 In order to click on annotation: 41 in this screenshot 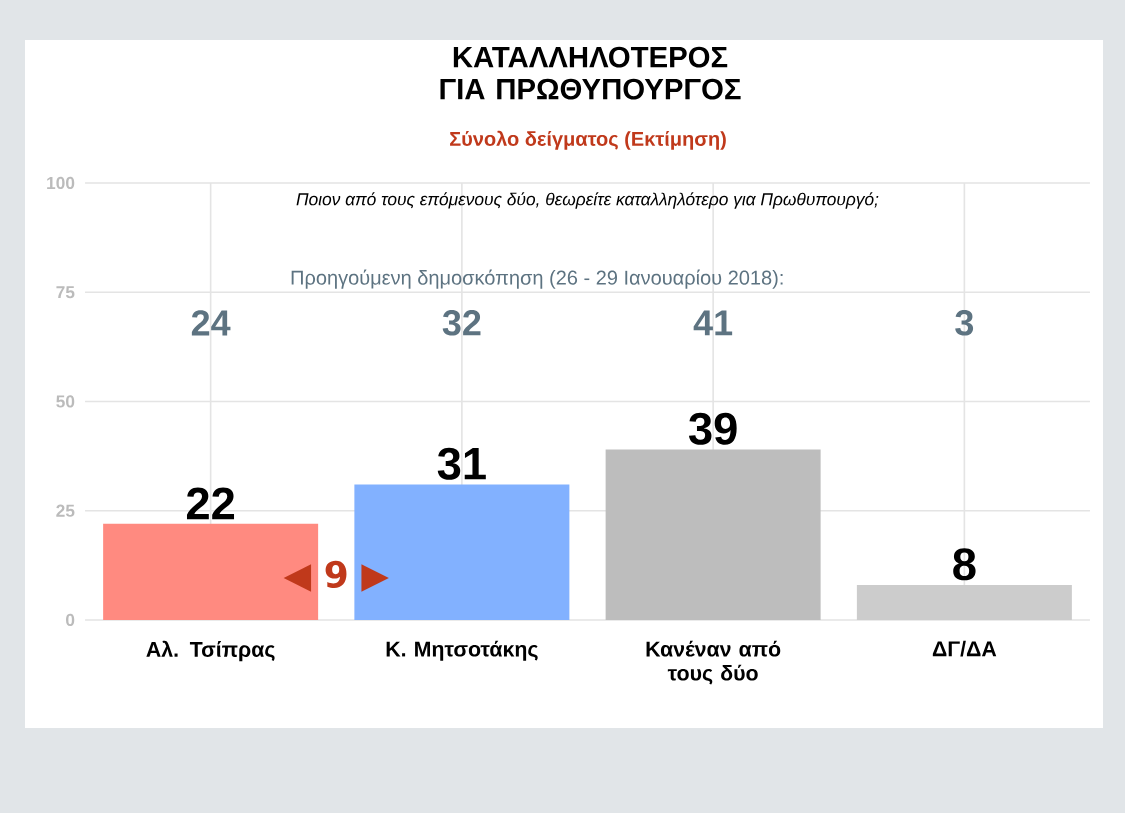, I will do `click(713, 323)`.